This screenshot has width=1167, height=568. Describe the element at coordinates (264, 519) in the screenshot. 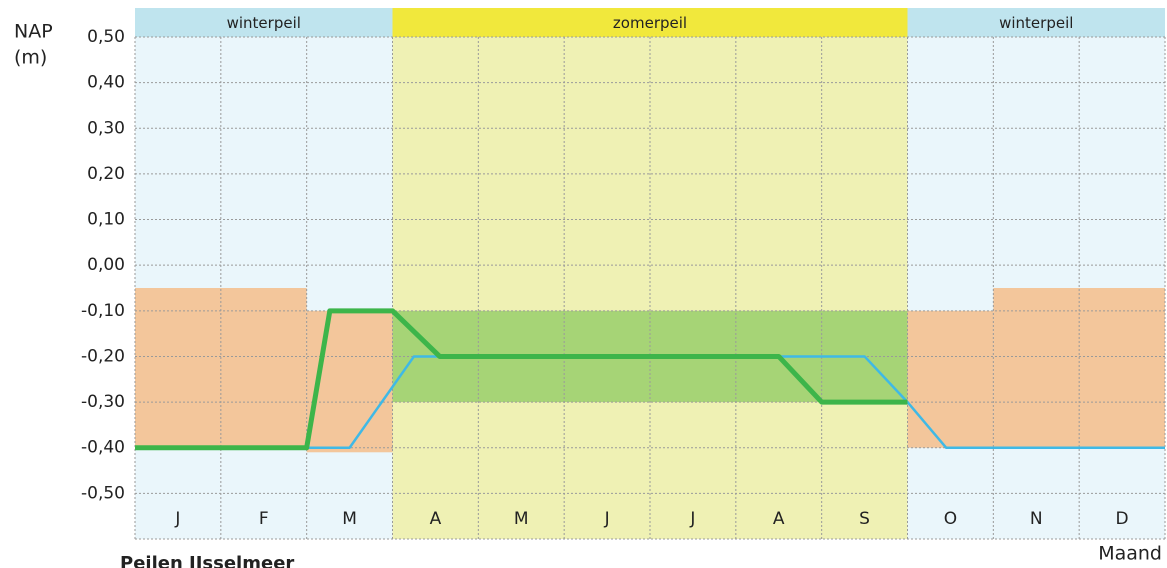

I see `x-tick-label: F` at that location.